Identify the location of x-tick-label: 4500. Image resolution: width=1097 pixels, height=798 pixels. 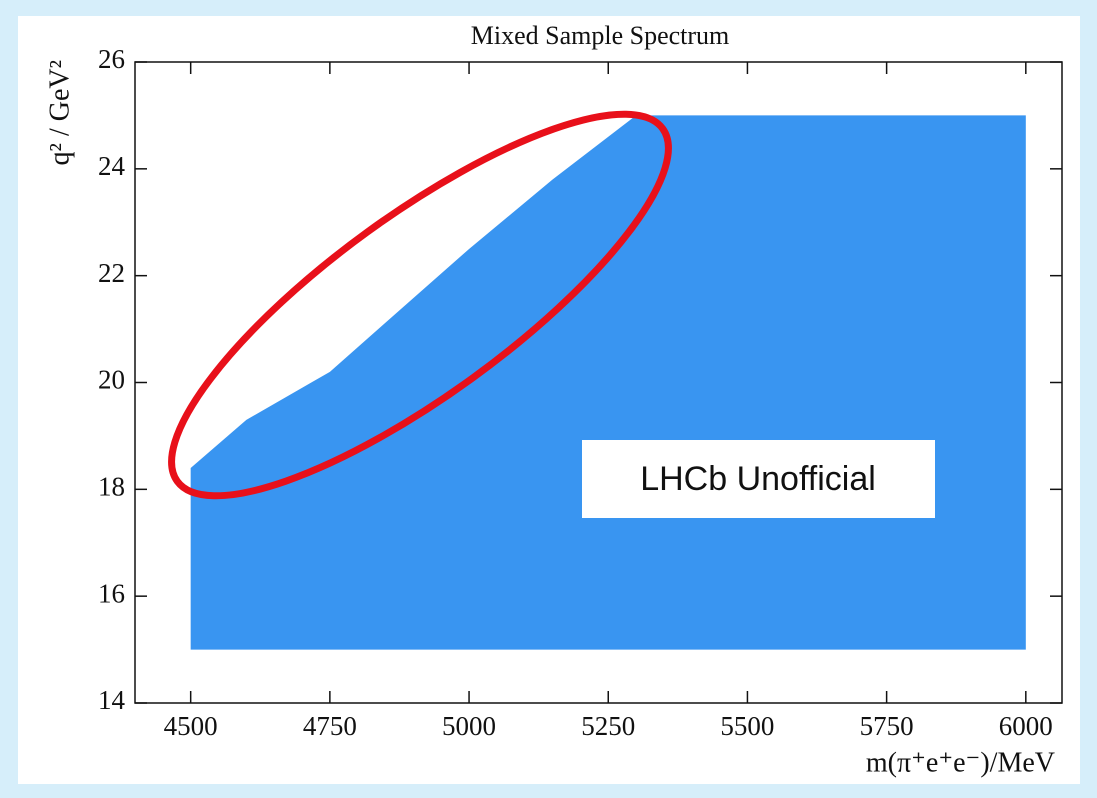
(191, 726).